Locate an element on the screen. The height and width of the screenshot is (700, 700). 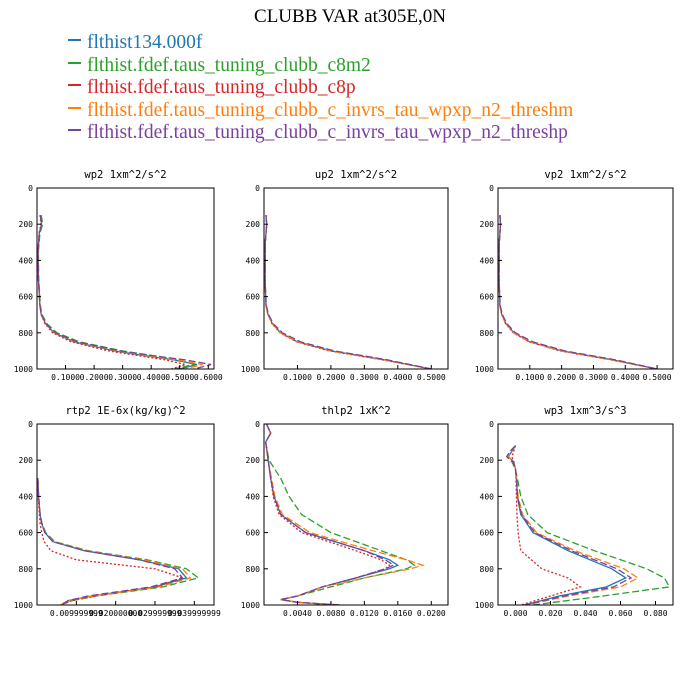
x-tick-label: 0.080 is located at coordinates (655, 613).